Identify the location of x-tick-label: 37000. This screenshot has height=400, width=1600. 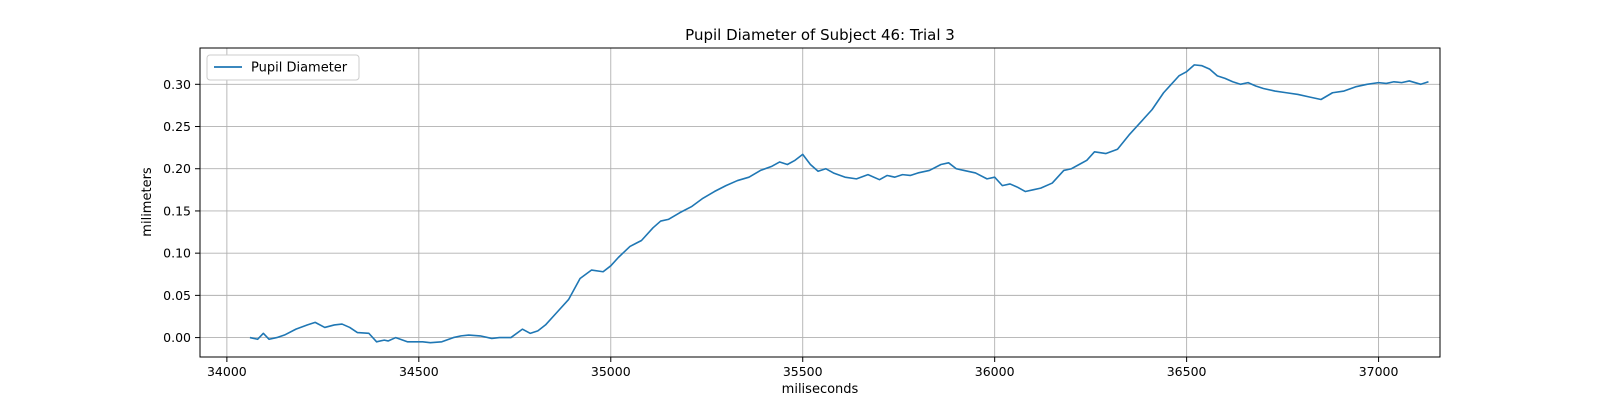
(1379, 371).